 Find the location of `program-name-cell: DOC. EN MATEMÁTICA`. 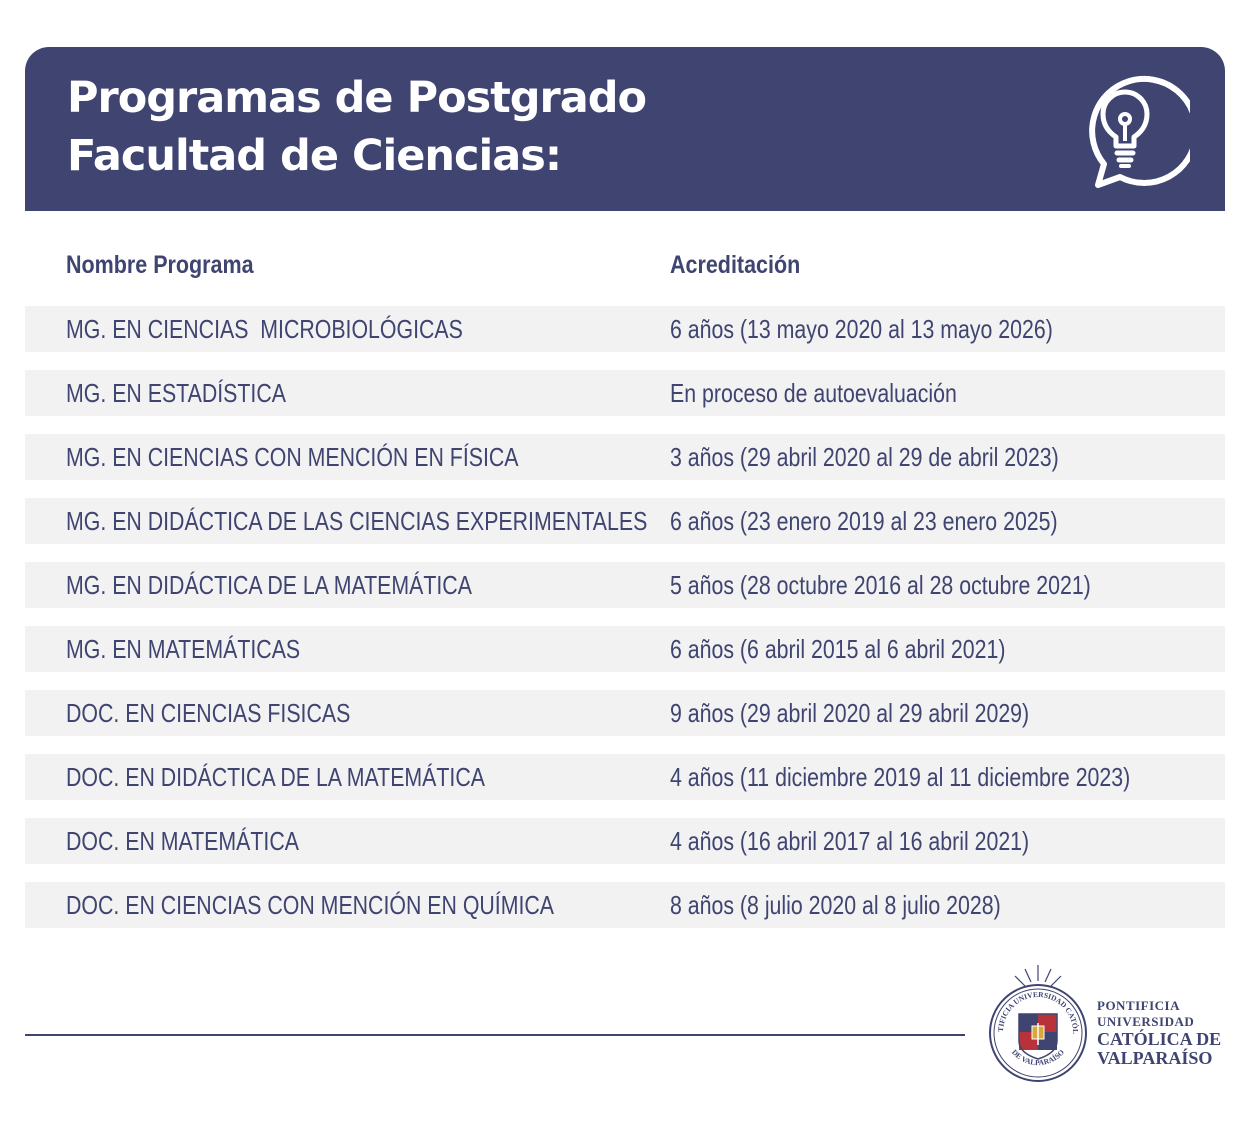

program-name-cell: DOC. EN MATEMÁTICA is located at coordinates (182, 841).